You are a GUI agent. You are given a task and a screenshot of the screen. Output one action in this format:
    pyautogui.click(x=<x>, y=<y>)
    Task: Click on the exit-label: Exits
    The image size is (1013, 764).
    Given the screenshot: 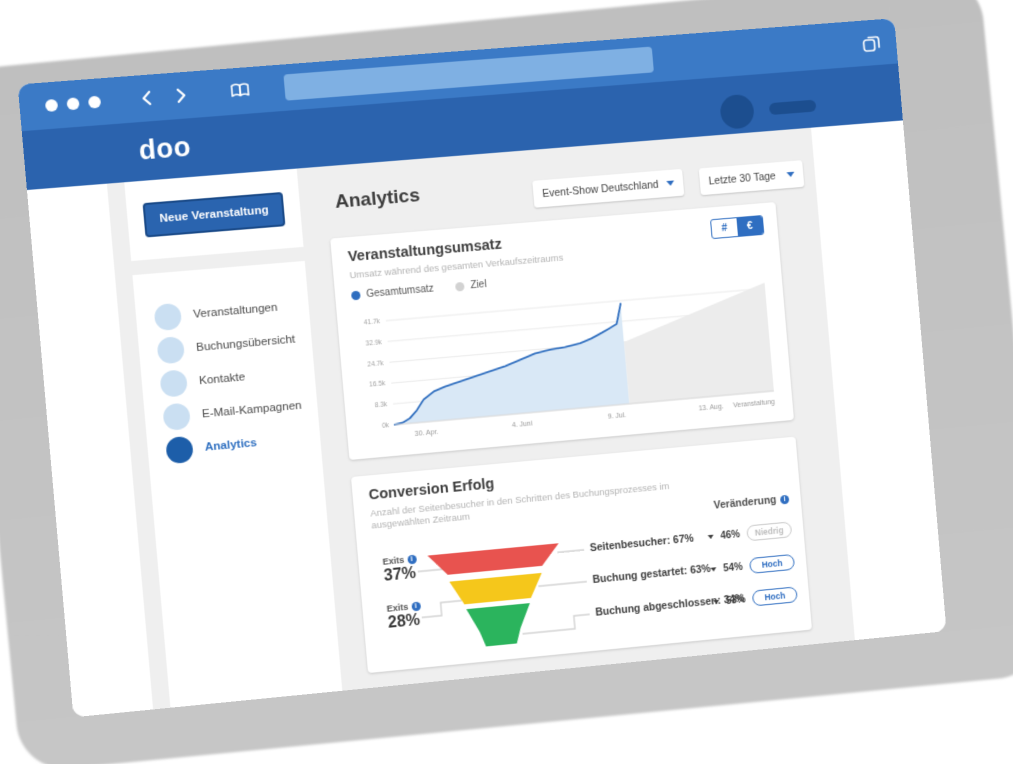 What is the action you would take?
    pyautogui.click(x=393, y=560)
    